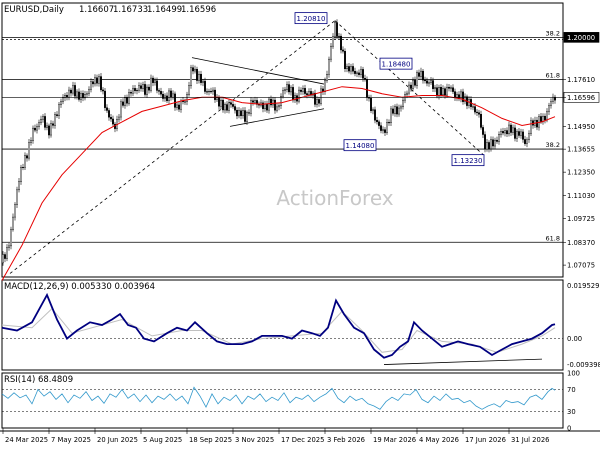 This screenshot has height=454, width=600. What do you see at coordinates (334, 198) in the screenshot?
I see `chart-watermark: ActionForex` at bounding box center [334, 198].